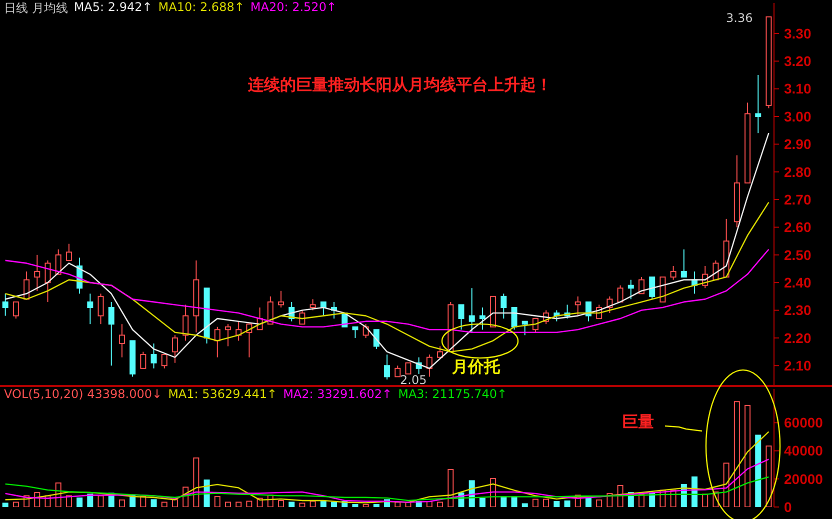 The height and width of the screenshot is (519, 832). I want to click on y-tick-label: 2.80, so click(798, 172).